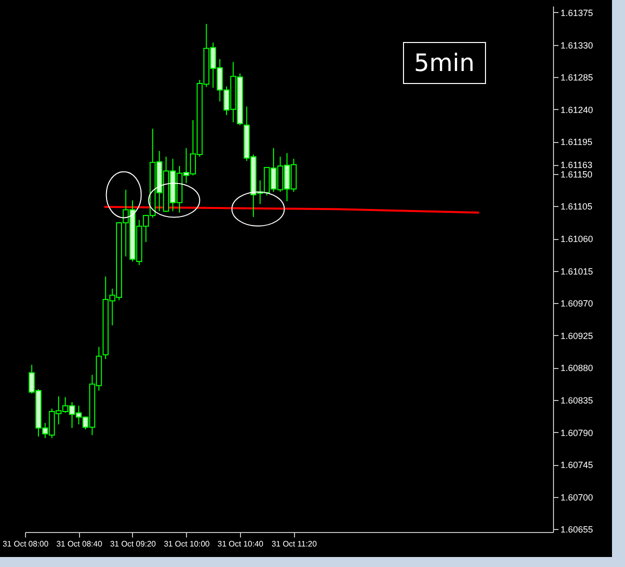  I want to click on x-tick-label: 31 Oct 10:40, so click(241, 544).